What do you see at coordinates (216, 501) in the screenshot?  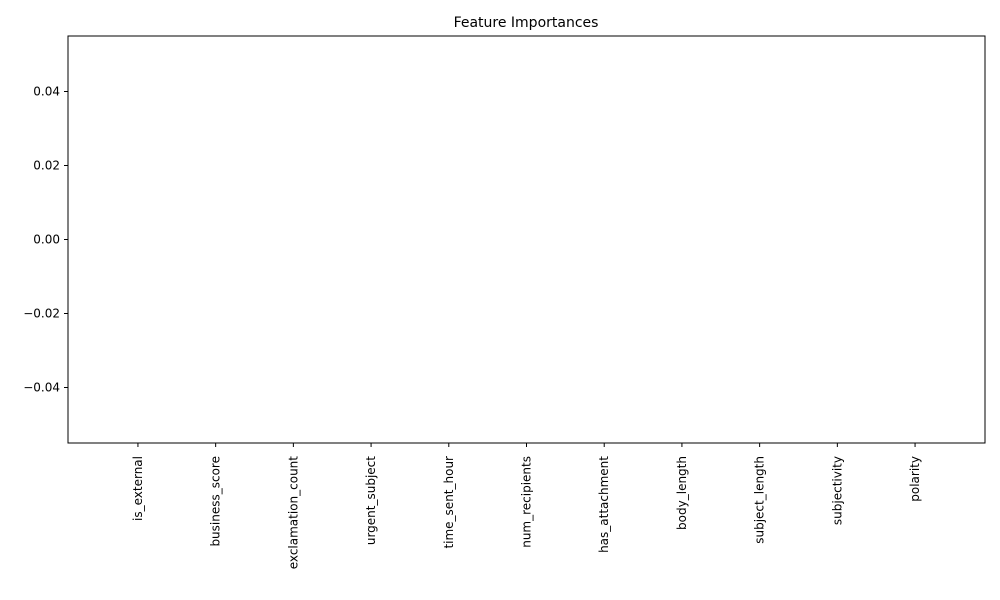 I see `x-tick-label-business_score: business_score` at bounding box center [216, 501].